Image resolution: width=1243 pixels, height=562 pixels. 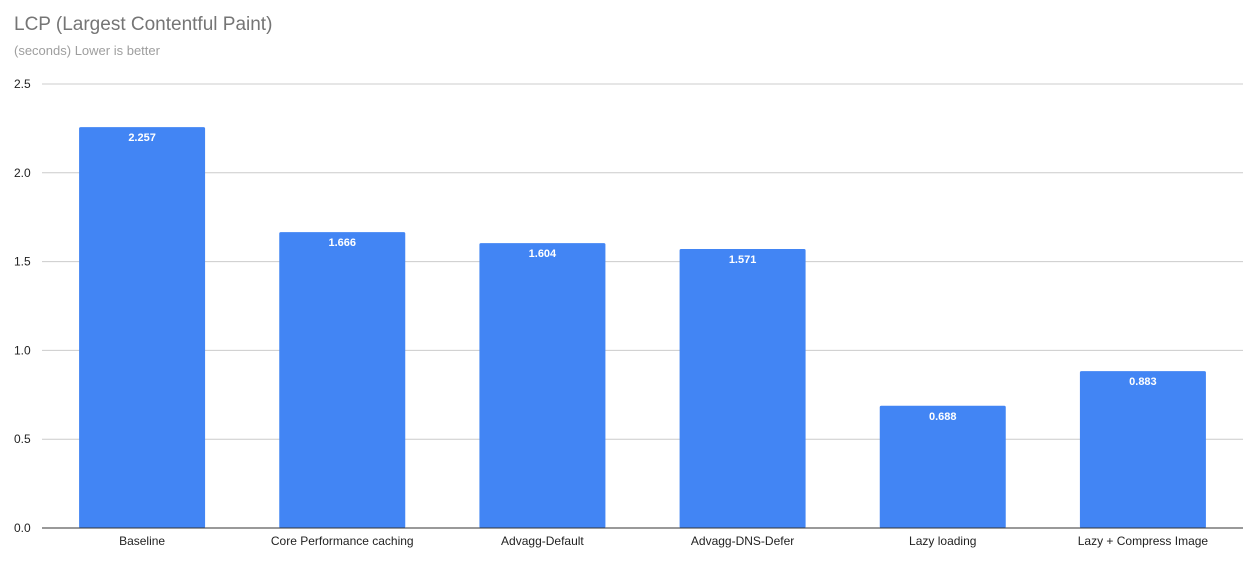 What do you see at coordinates (143, 24) in the screenshot?
I see `chart-title: LCP (Largest Contentful Paint)` at bounding box center [143, 24].